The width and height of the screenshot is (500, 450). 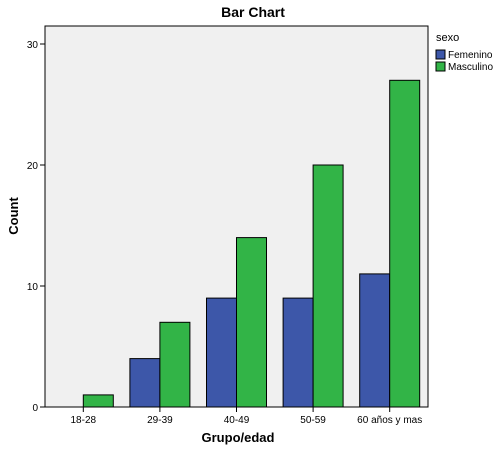 I want to click on y-axis-title: Count, so click(x=13, y=216).